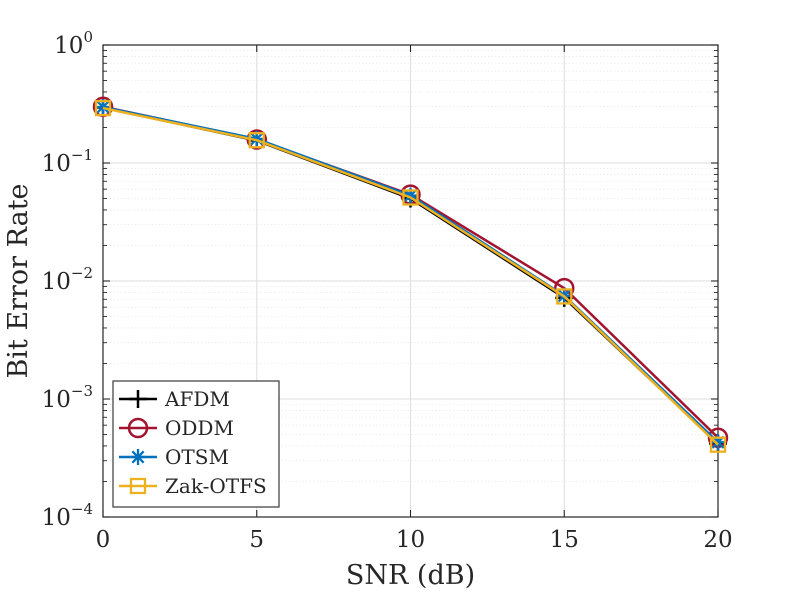  Describe the element at coordinates (410, 575) in the screenshot. I see `x-axis-label: SNR (dB)` at that location.